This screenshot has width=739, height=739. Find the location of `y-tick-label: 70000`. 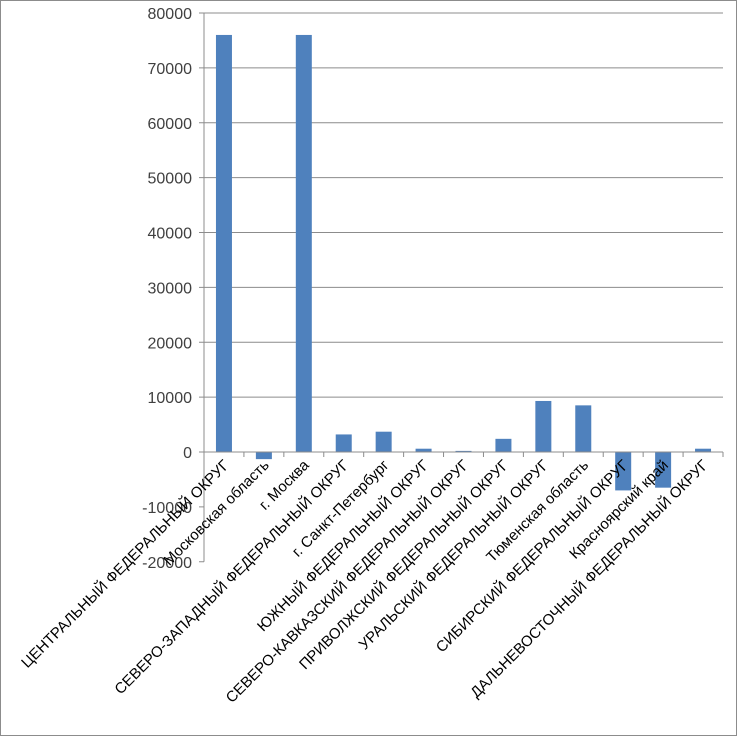

y-tick-label: 70000 is located at coordinates (170, 69).